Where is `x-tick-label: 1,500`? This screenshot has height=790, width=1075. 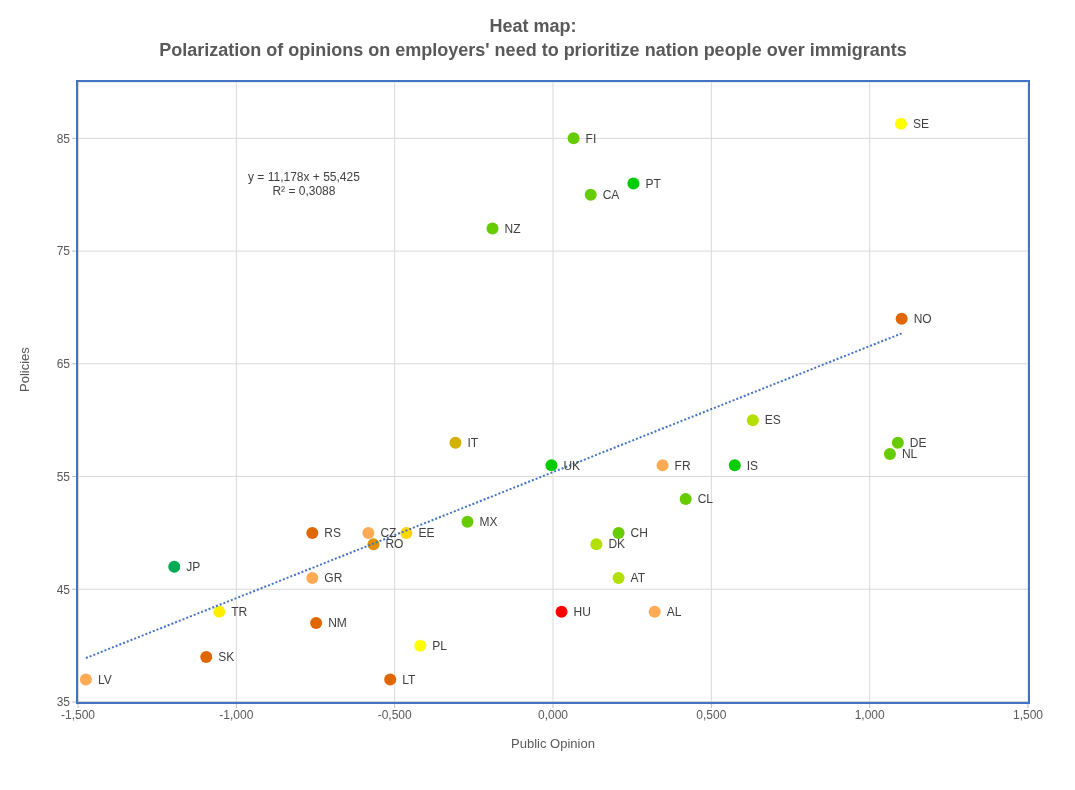 x-tick-label: 1,500 is located at coordinates (1028, 714).